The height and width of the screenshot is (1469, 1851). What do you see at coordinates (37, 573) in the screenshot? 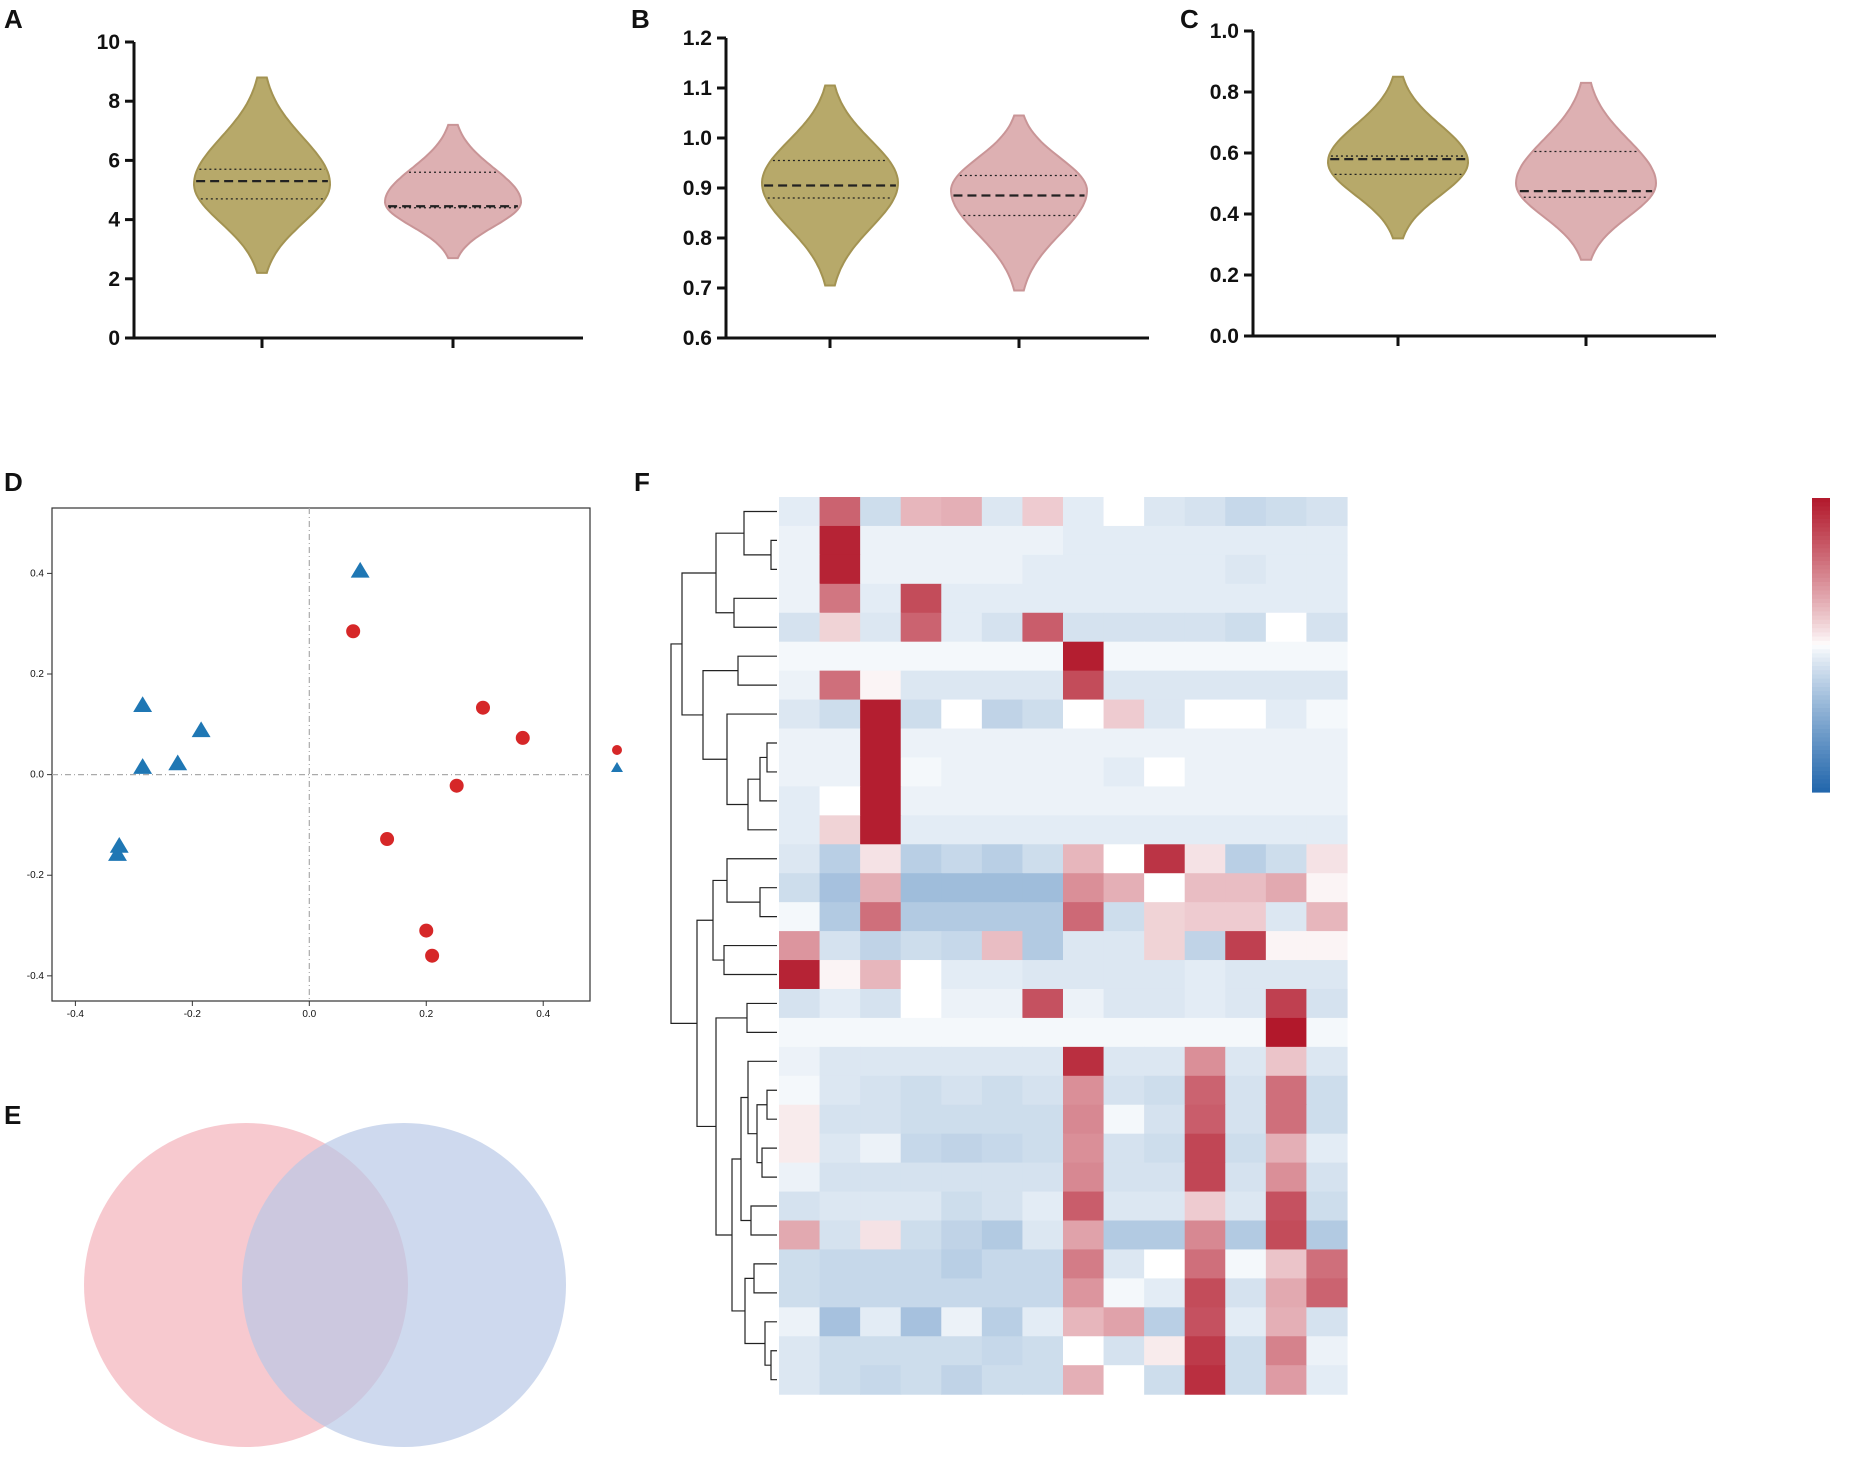
I see `y-tick-label: 0.4` at bounding box center [37, 573].